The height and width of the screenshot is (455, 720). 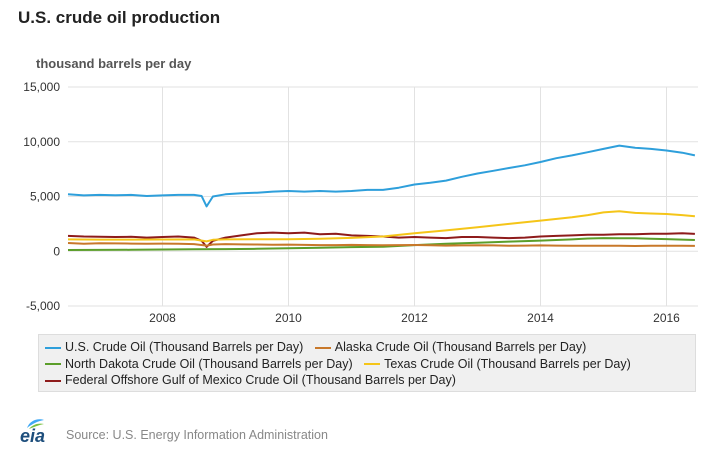 I want to click on y-axis-units-label: thousand barrels per day, so click(x=114, y=63).